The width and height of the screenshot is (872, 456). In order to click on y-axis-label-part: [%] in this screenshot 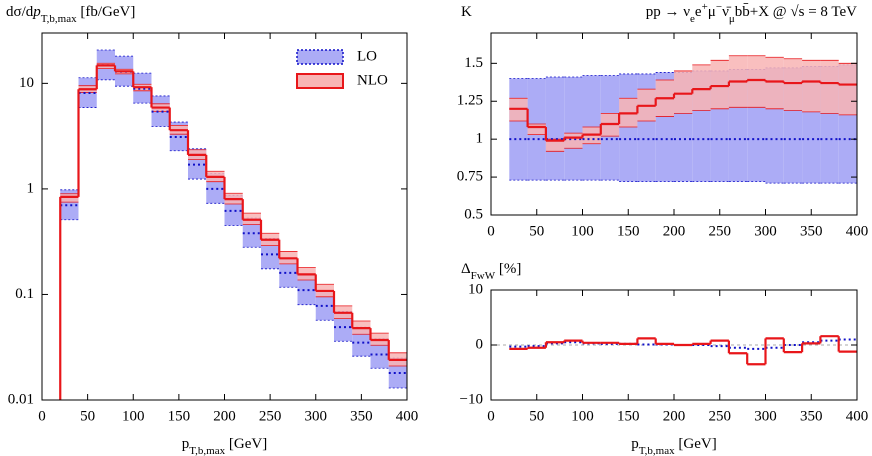, I will do `click(508, 269)`.